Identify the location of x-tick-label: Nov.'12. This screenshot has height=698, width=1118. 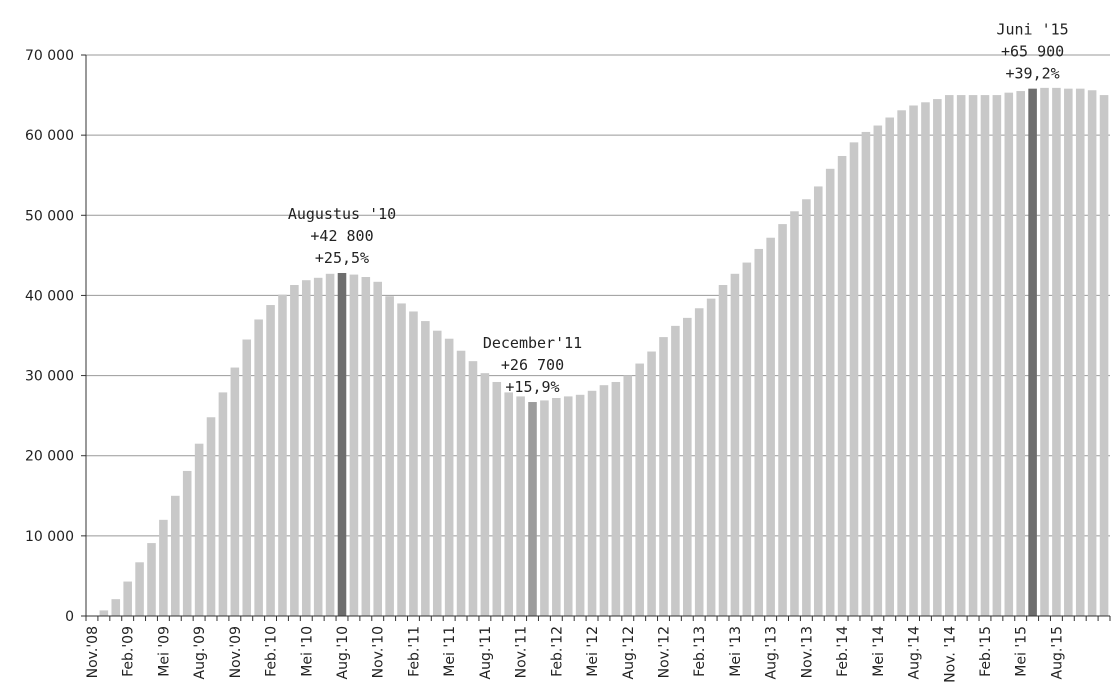
(664, 652).